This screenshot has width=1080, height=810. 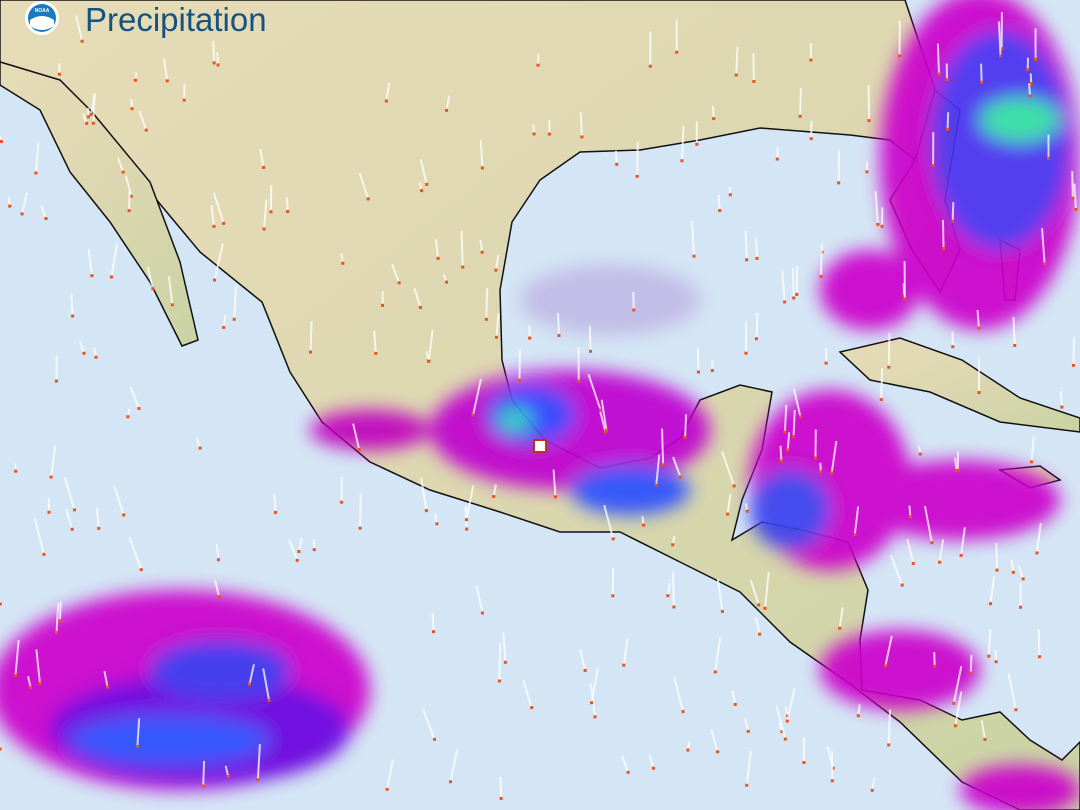 What do you see at coordinates (42, 11) in the screenshot?
I see `logo-text: NOAA` at bounding box center [42, 11].